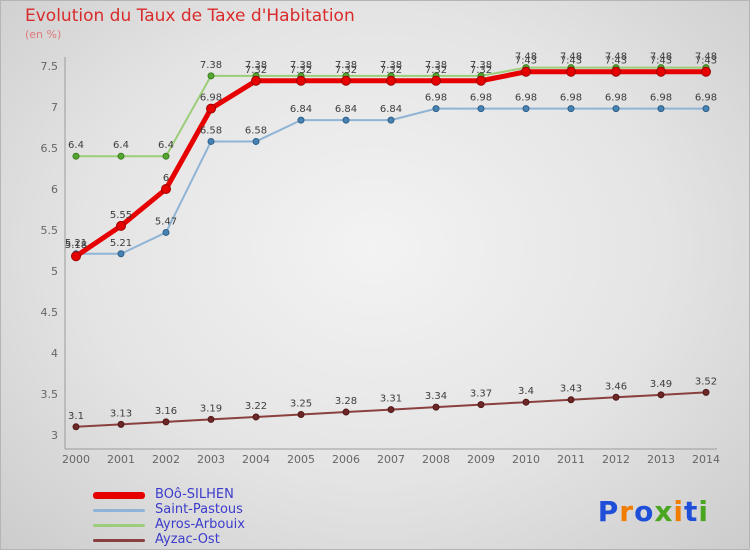  What do you see at coordinates (346, 401) in the screenshot?
I see `data-label: 3.28` at bounding box center [346, 401].